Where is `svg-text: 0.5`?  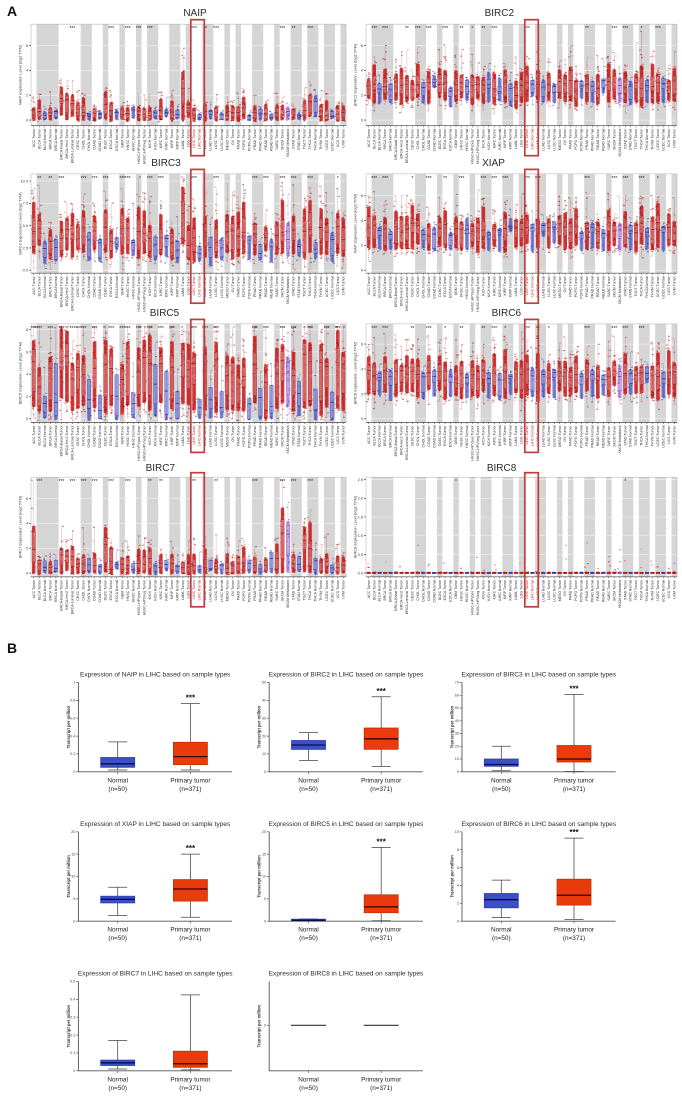 svg-text: 0.5 is located at coordinates (72, 982).